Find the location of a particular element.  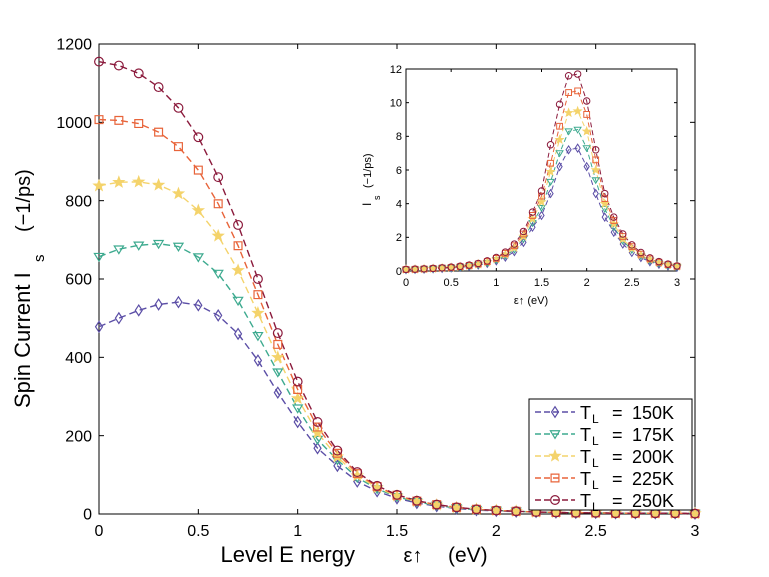

inset-plot-frame is located at coordinates (541, 170).